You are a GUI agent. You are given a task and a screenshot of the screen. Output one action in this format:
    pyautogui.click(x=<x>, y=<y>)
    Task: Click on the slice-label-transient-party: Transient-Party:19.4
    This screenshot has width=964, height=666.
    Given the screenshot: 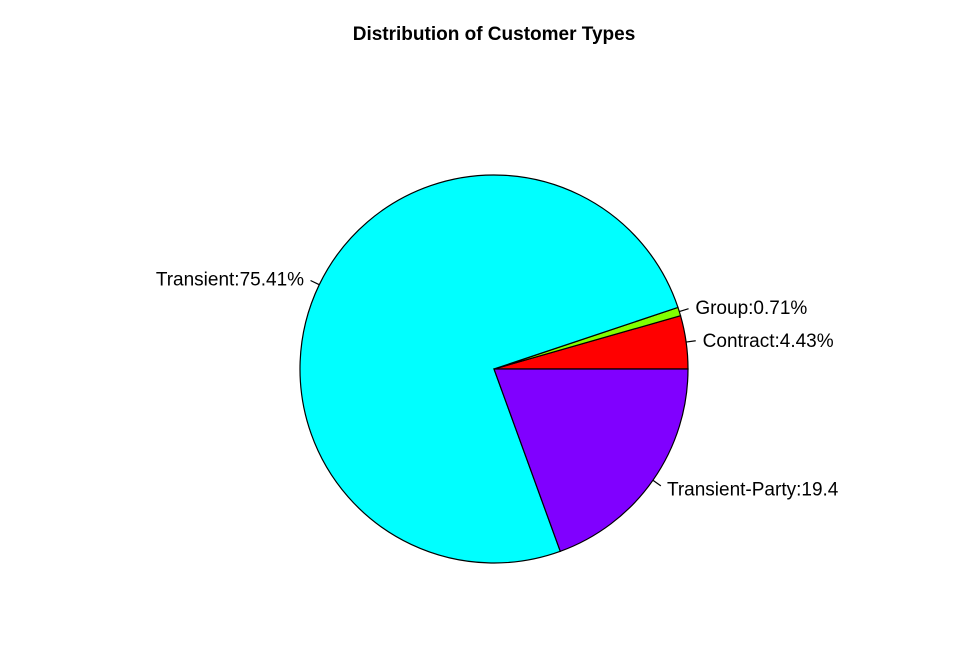 What is the action you would take?
    pyautogui.click(x=753, y=490)
    